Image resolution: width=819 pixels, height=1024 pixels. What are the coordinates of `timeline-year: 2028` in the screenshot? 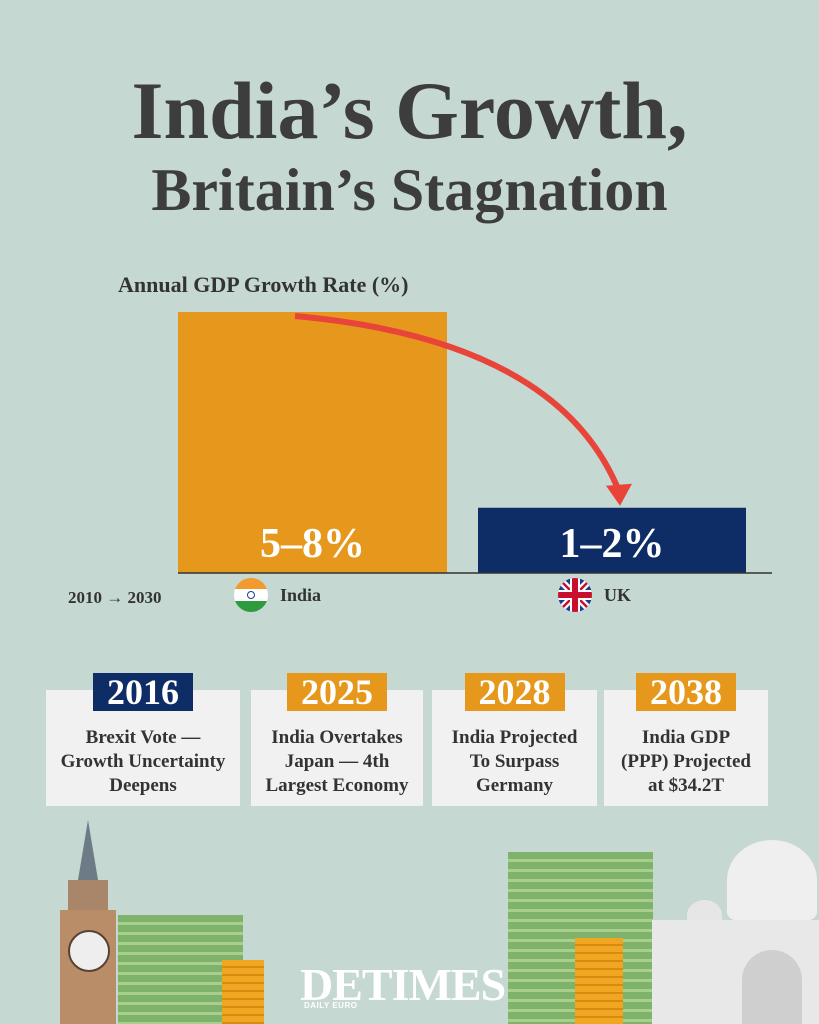 It's located at (514, 692).